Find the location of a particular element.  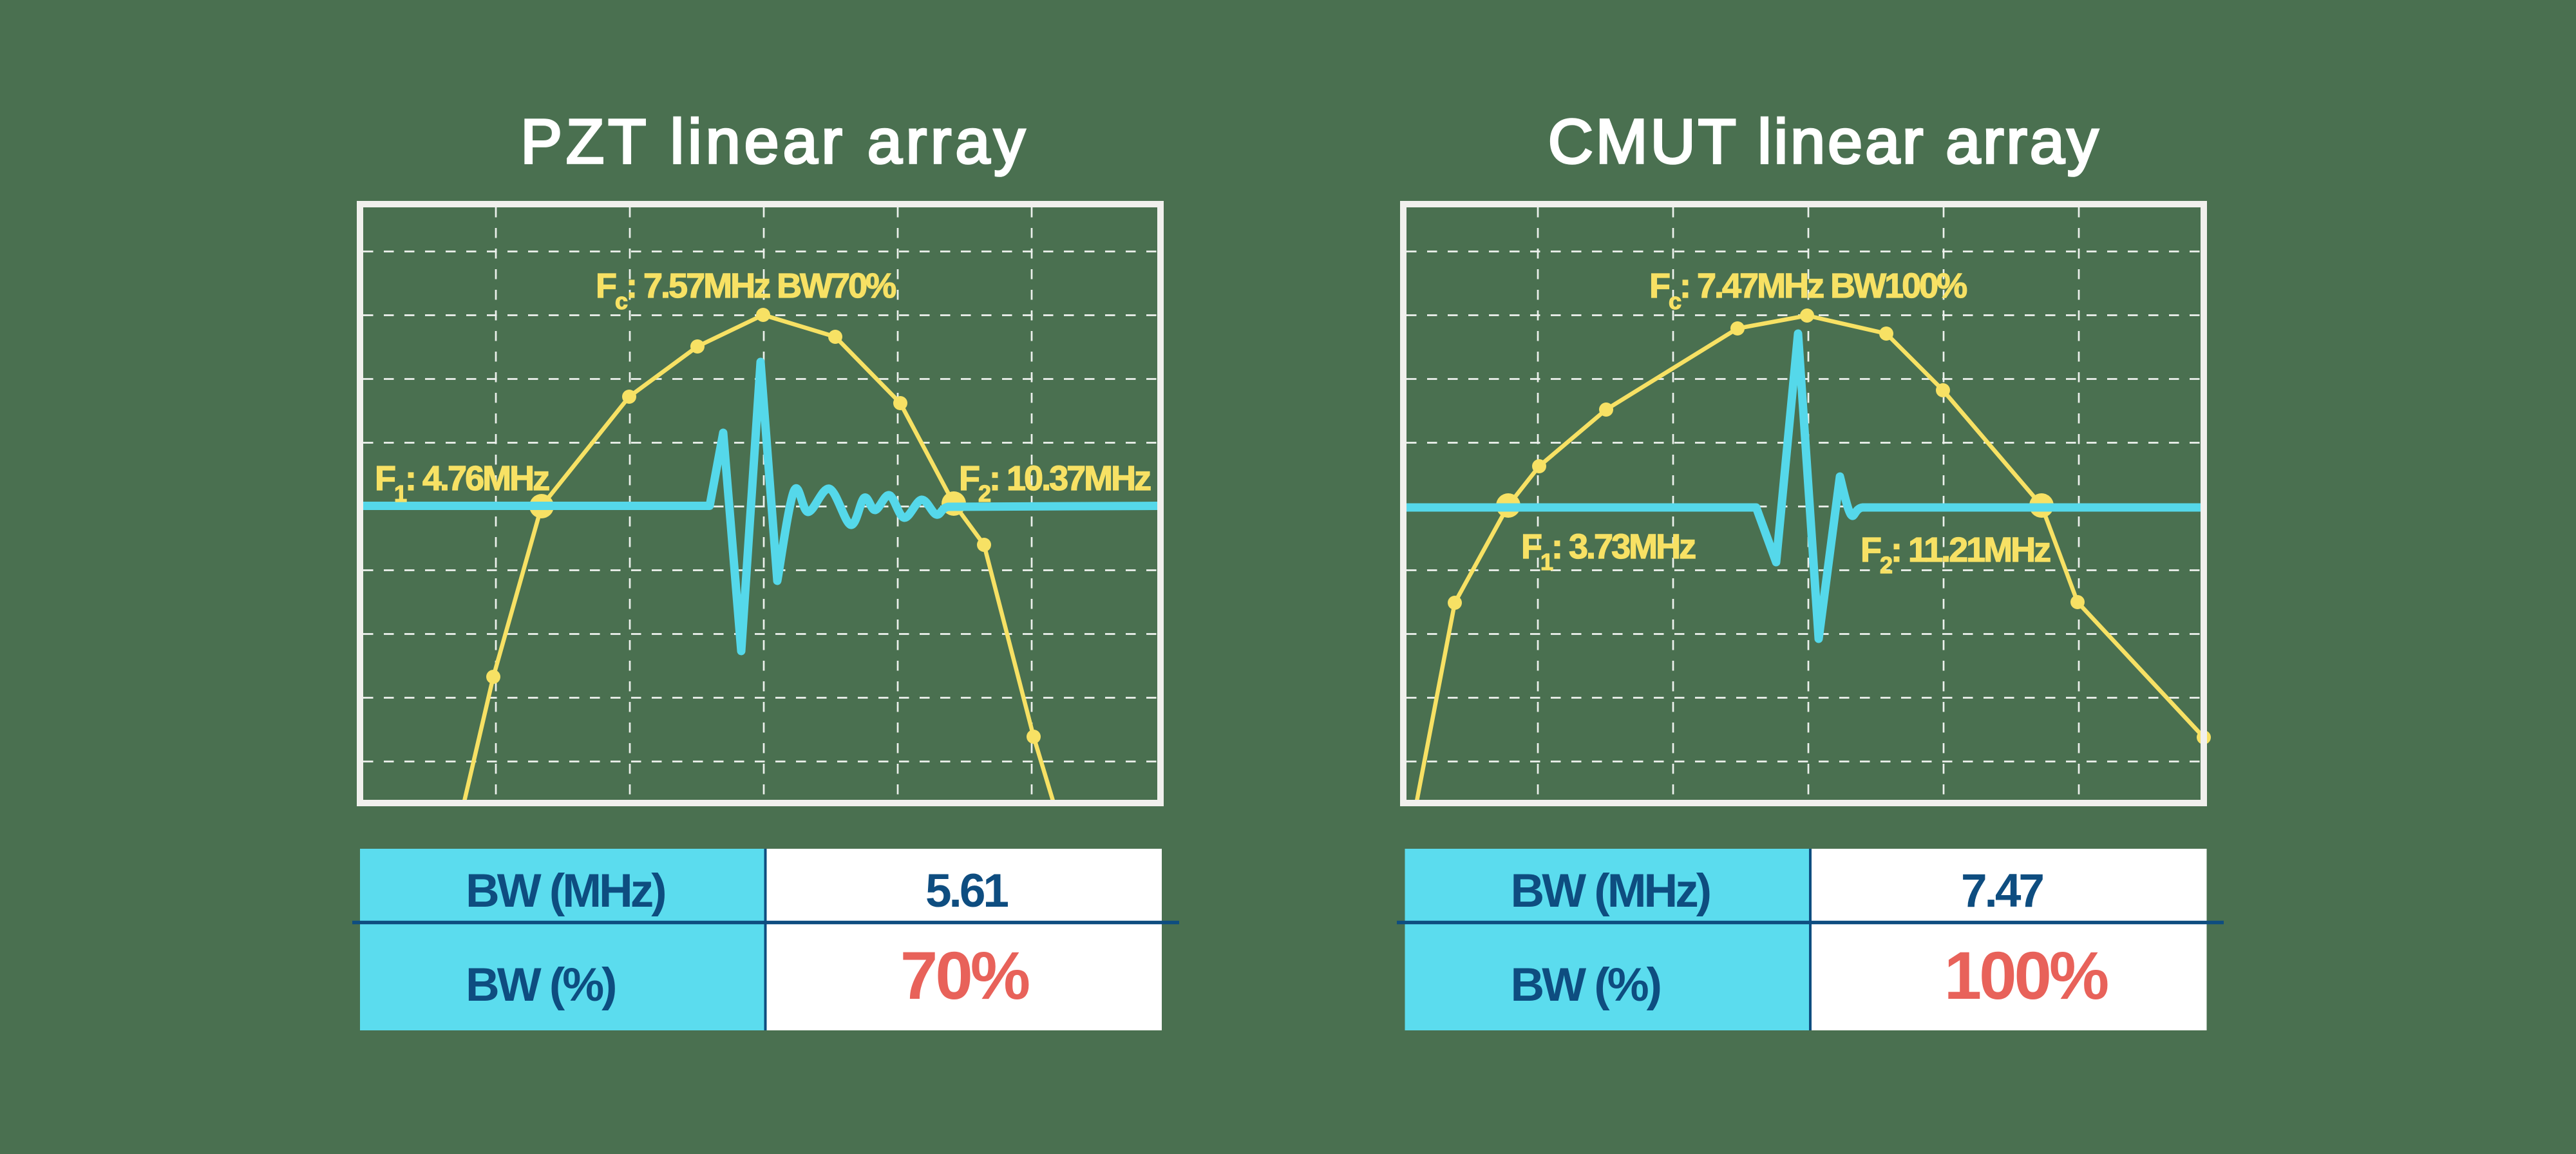

svg-text: 70% is located at coordinates (965, 976).